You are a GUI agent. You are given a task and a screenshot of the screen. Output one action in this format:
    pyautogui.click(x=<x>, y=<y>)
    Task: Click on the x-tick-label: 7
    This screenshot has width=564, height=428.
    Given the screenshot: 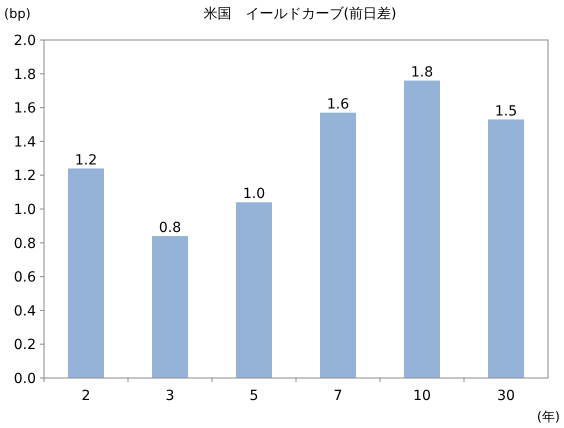 What is the action you would take?
    pyautogui.click(x=338, y=396)
    